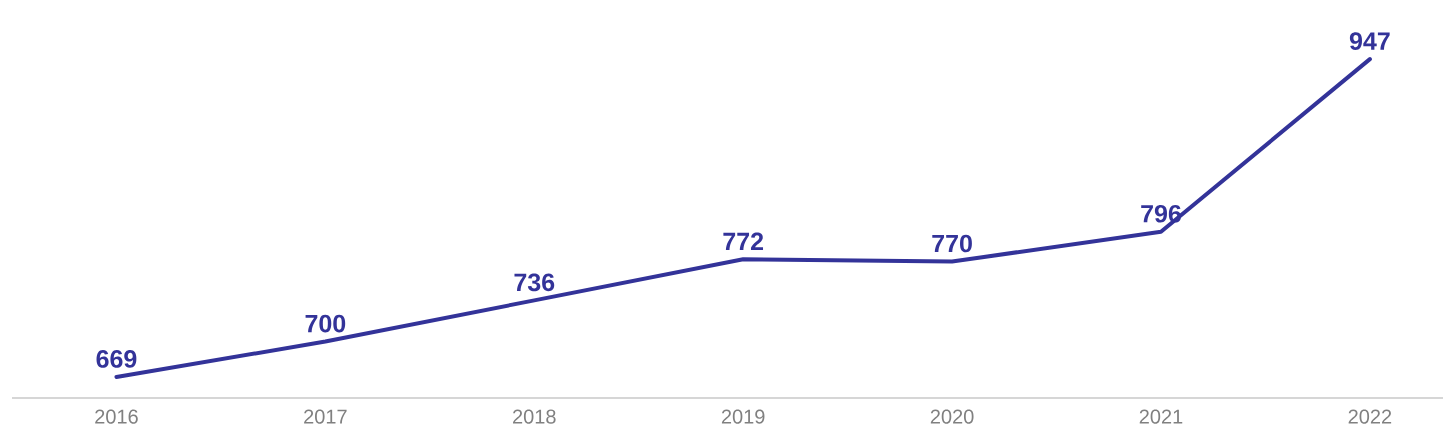 This screenshot has width=1455, height=442. What do you see at coordinates (1161, 416) in the screenshot?
I see `x-tick-label: 2021` at bounding box center [1161, 416].